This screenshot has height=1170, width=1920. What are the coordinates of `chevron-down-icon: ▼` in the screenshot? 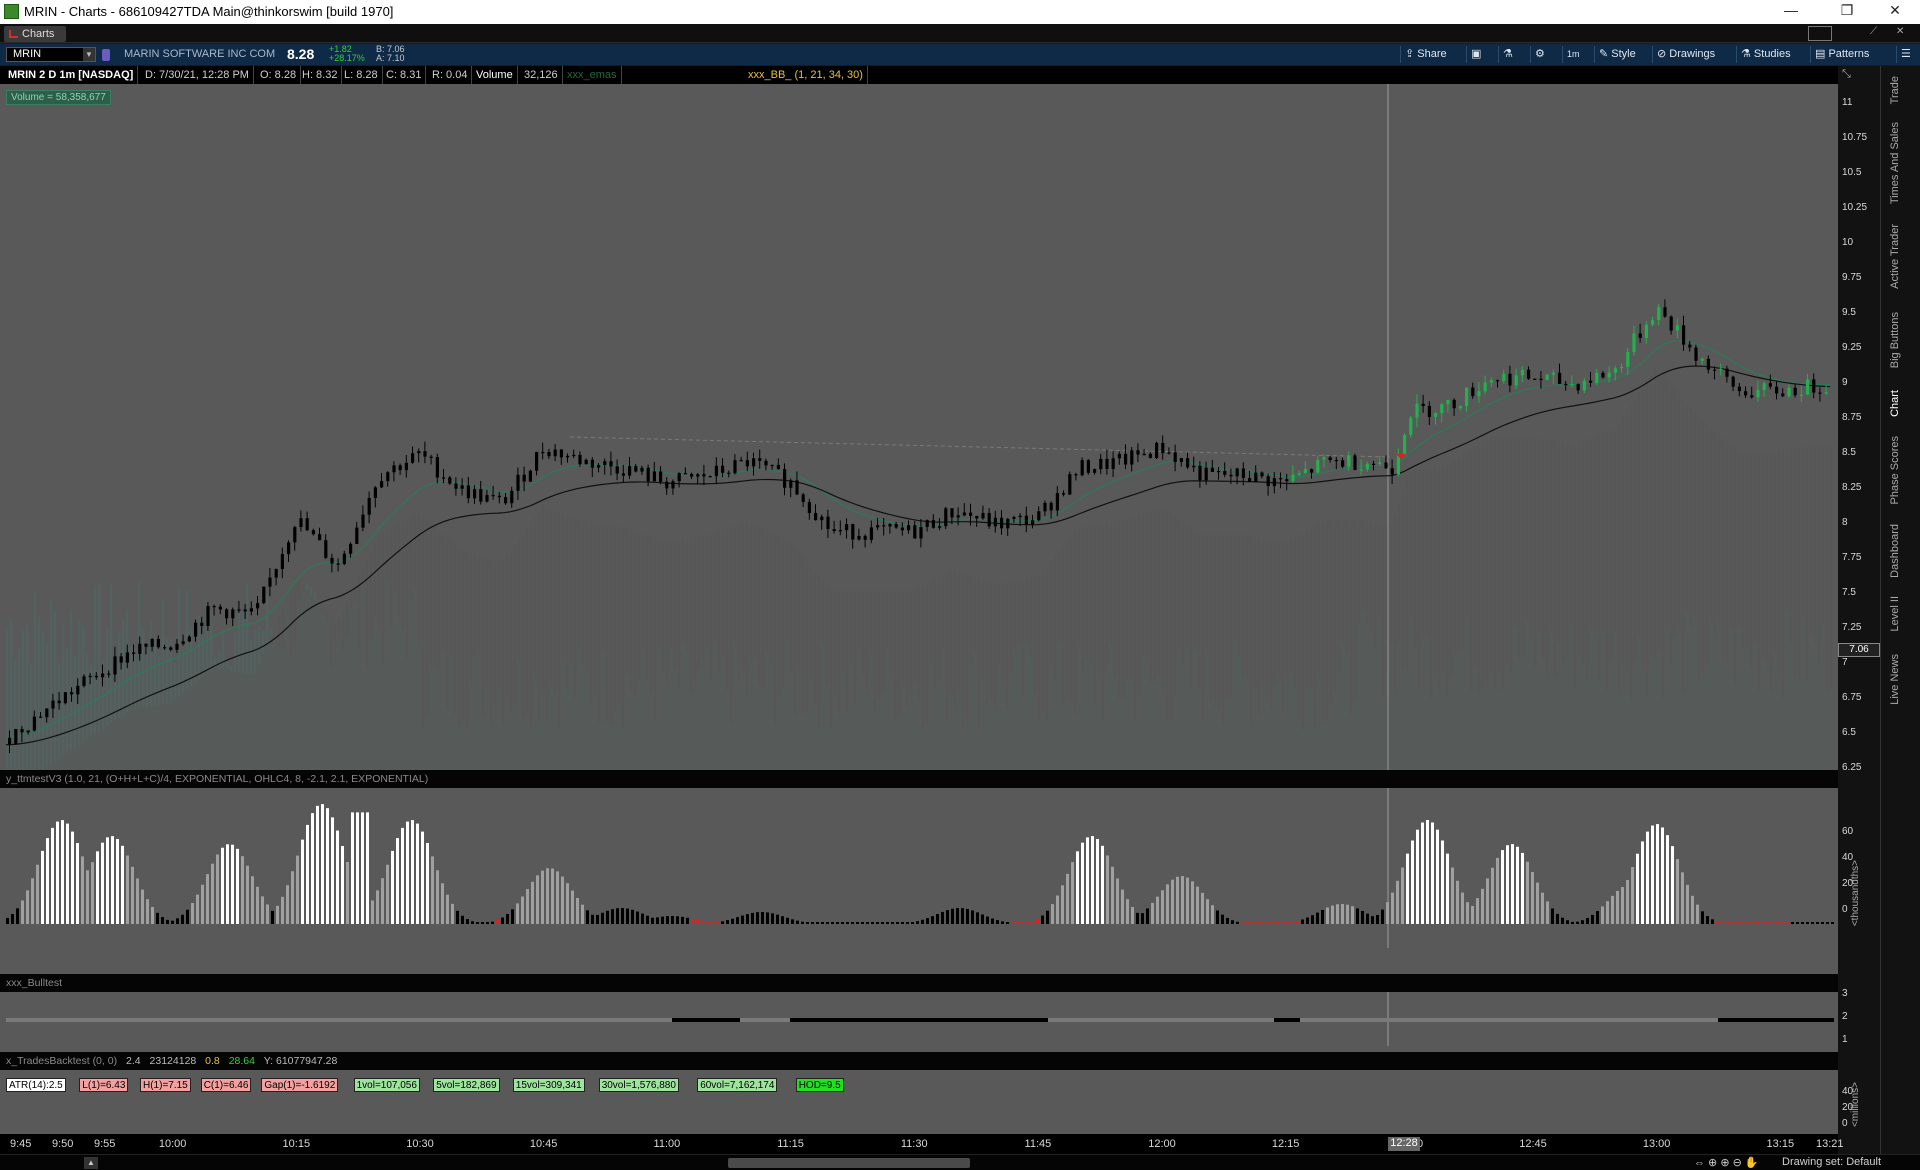 It's located at (89, 54).